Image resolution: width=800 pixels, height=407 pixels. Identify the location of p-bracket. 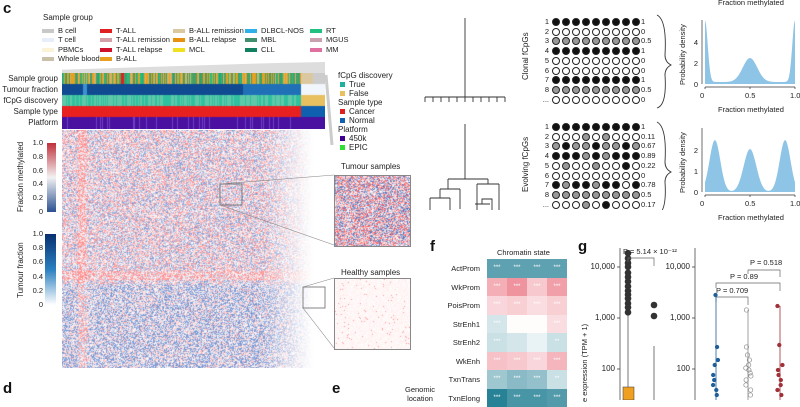
(641, 262).